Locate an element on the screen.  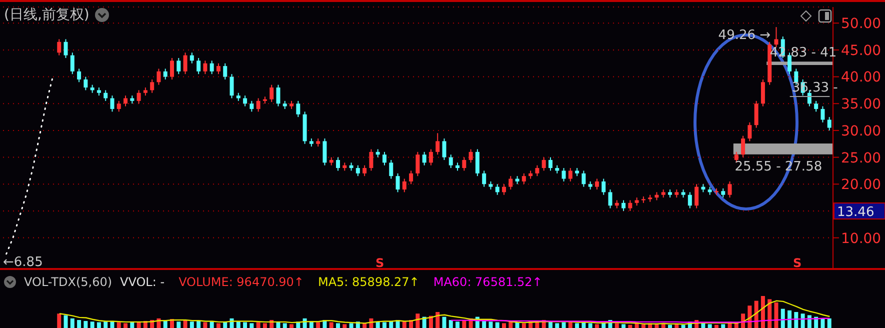
text: 13.46 is located at coordinates (855, 212).